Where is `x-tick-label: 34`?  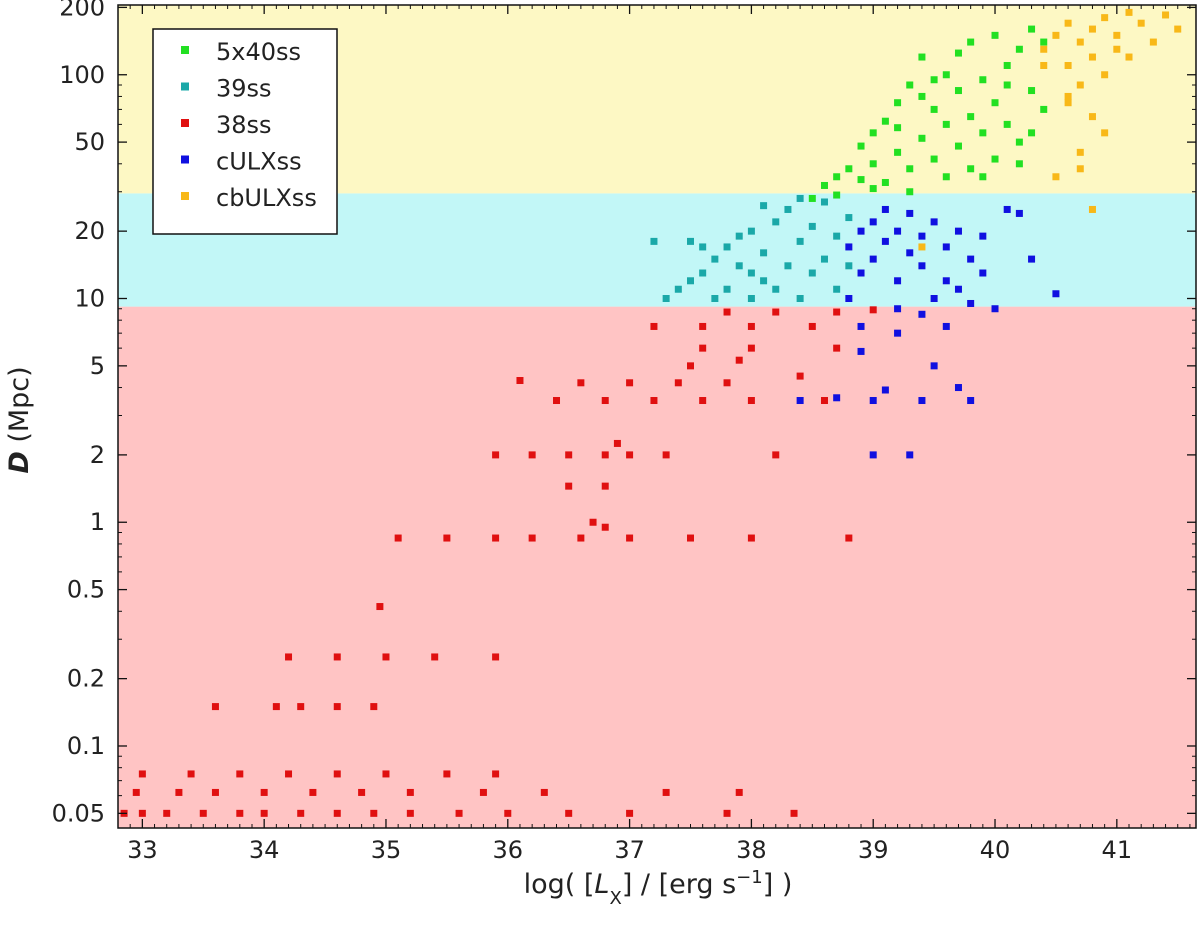 x-tick-label: 34 is located at coordinates (264, 850).